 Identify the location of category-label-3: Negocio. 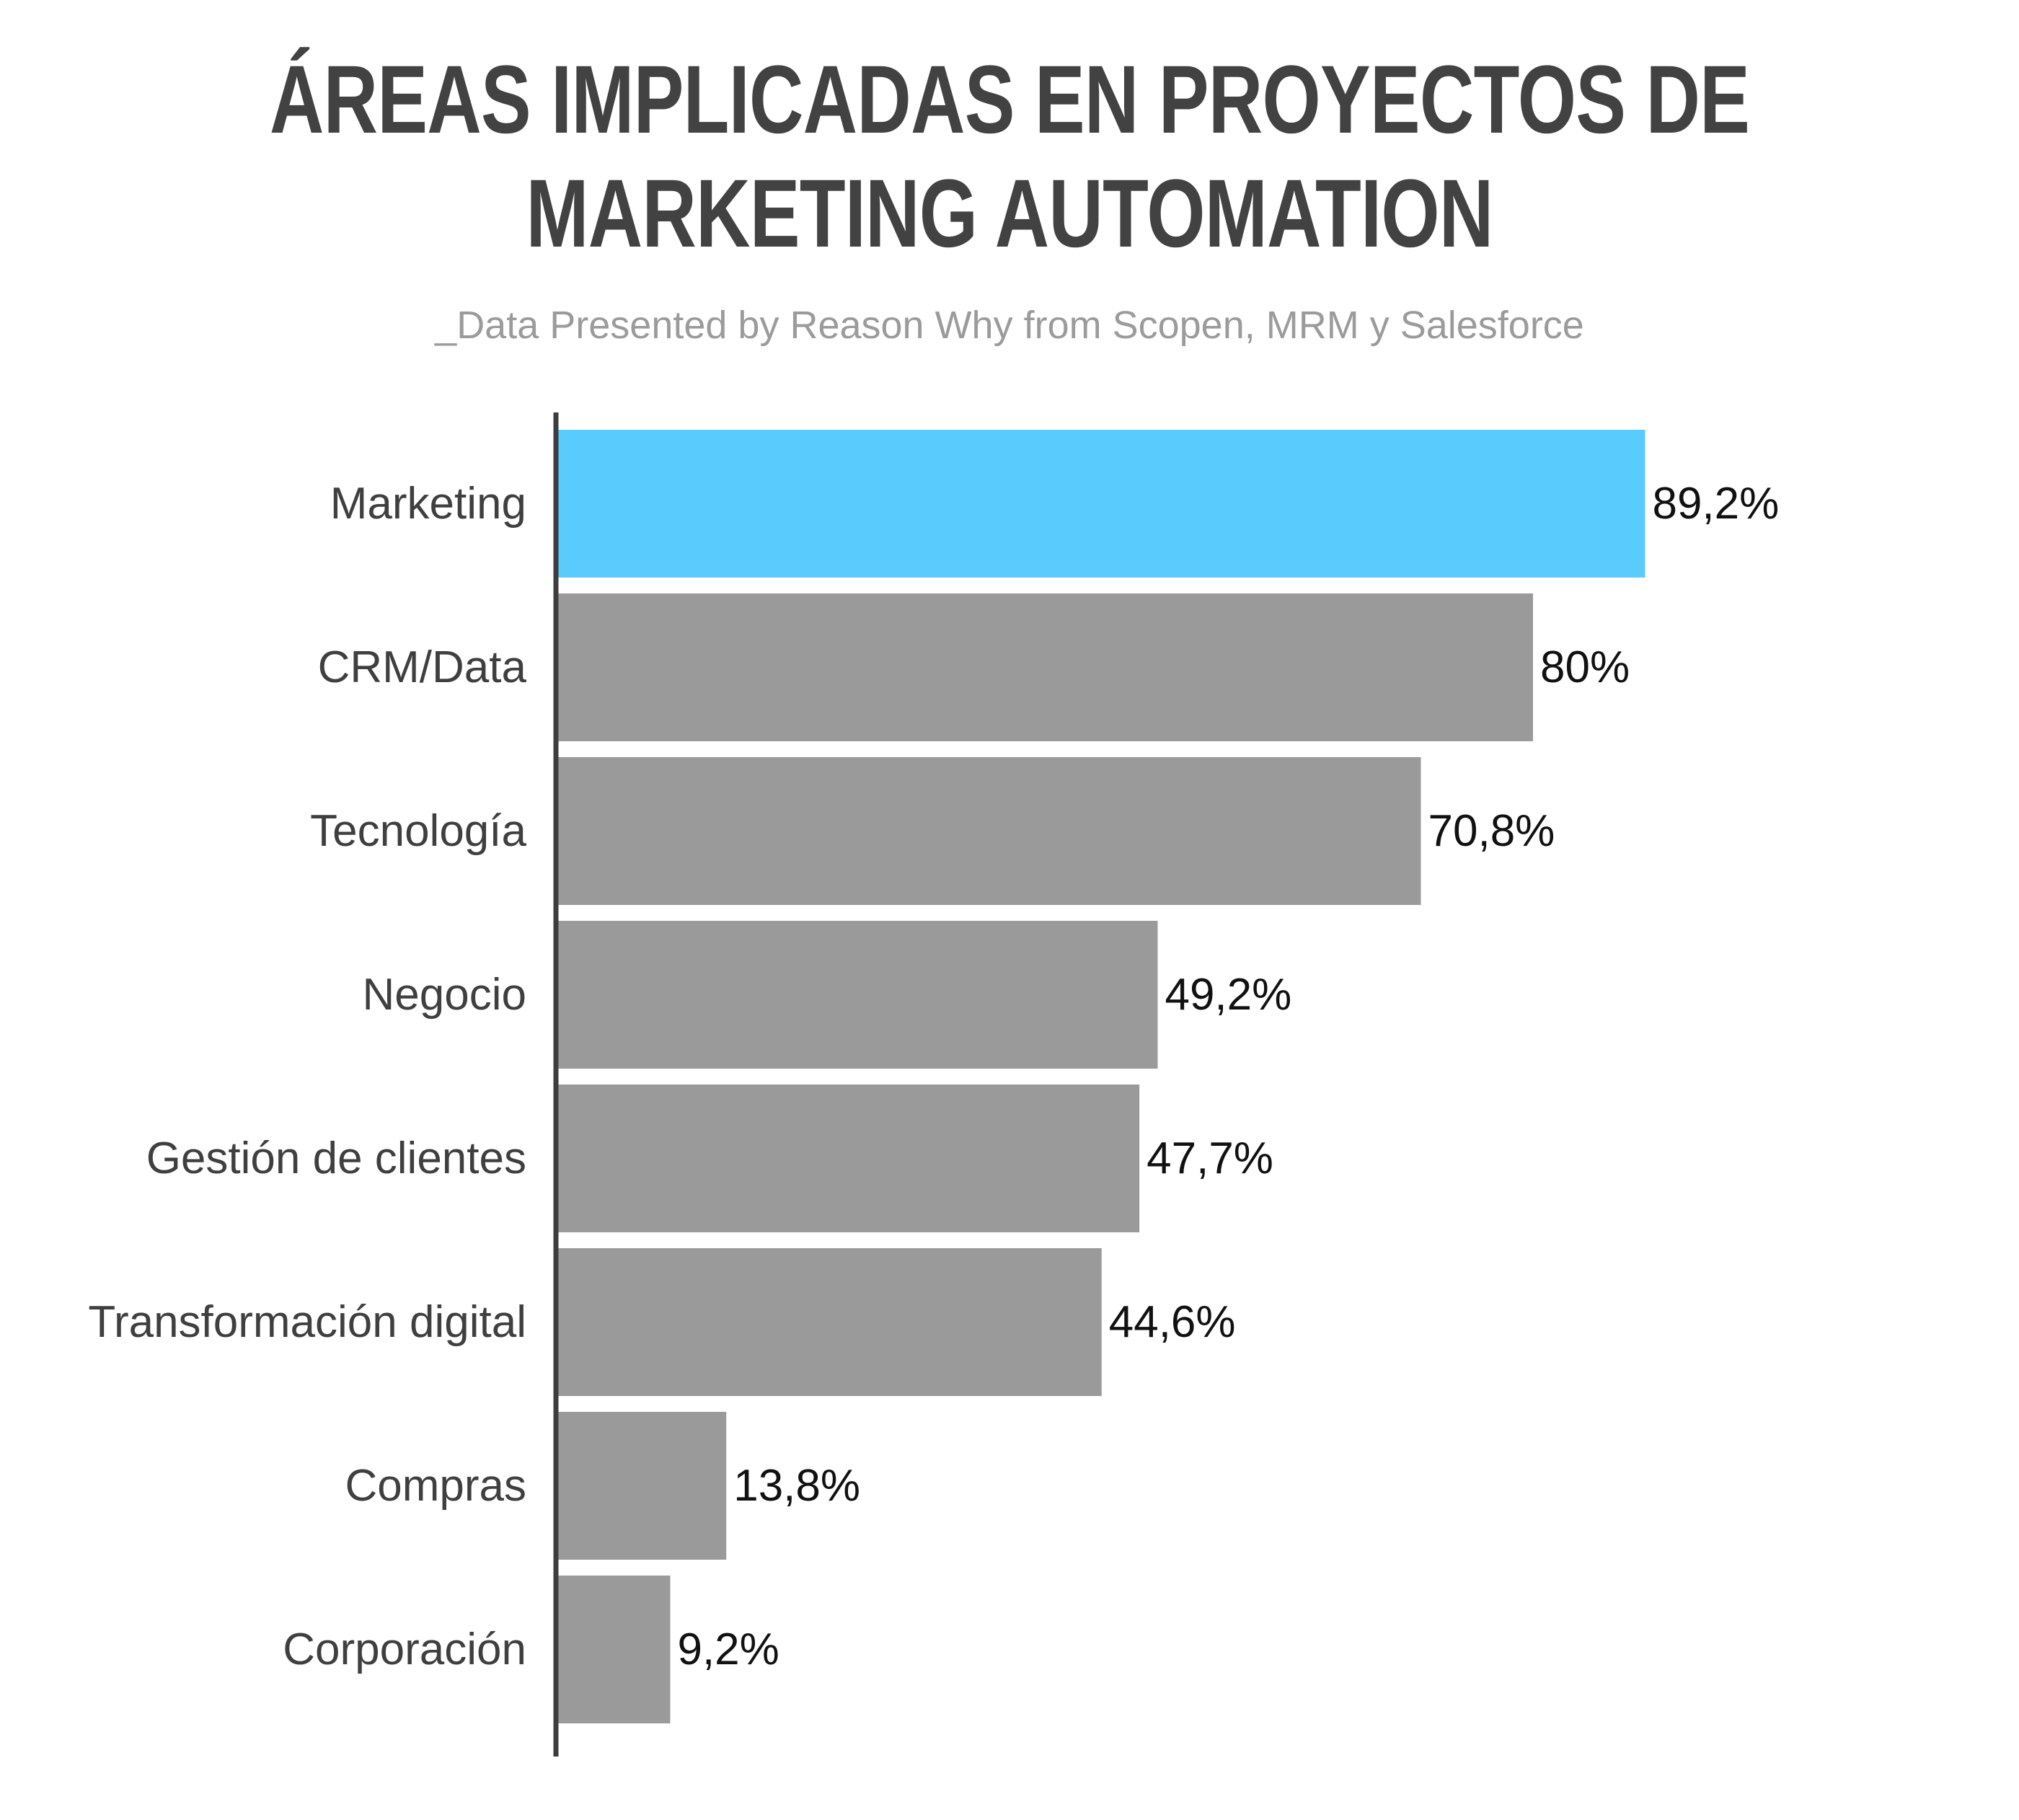
(444, 995).